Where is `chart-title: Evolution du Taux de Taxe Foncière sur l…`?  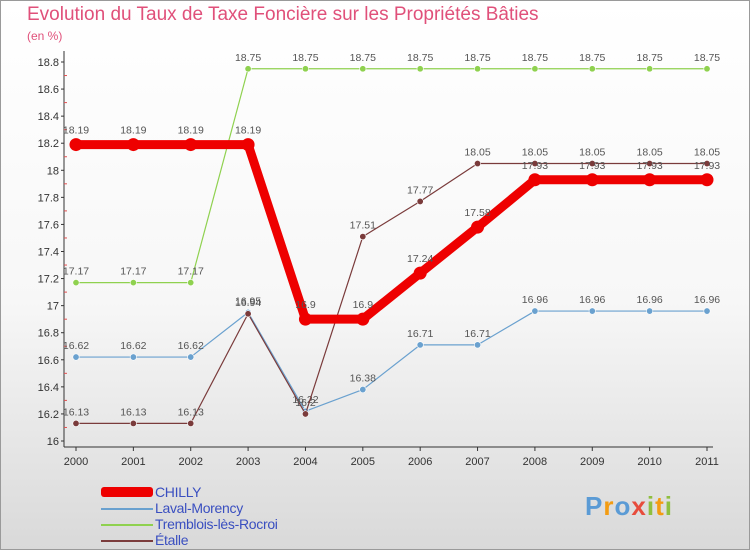 chart-title: Evolution du Taux de Taxe Foncière sur l… is located at coordinates (283, 14).